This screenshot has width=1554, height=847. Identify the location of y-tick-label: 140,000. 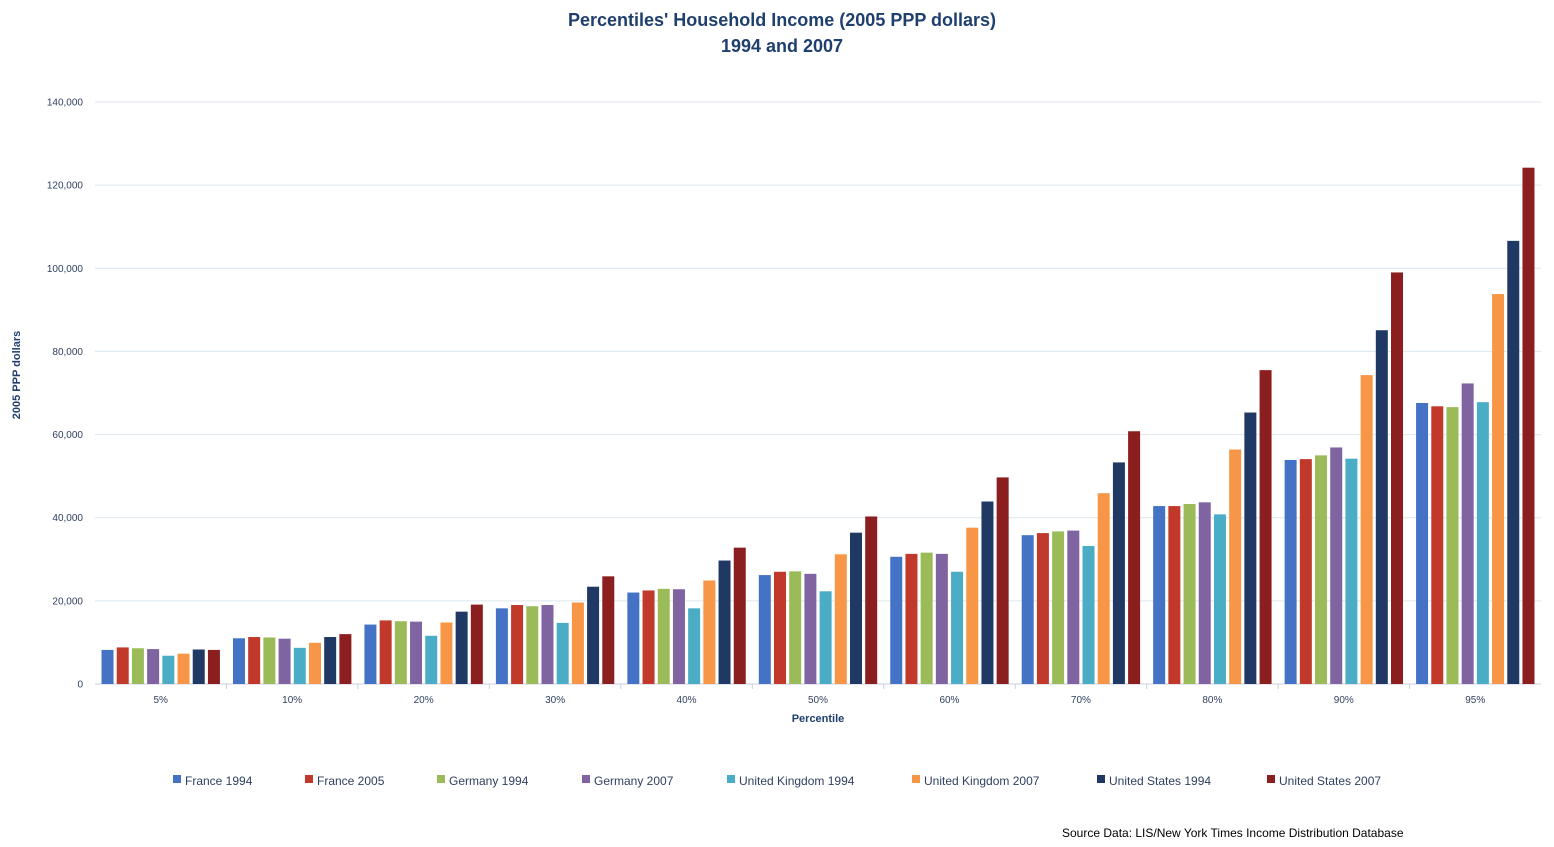
(65, 103).